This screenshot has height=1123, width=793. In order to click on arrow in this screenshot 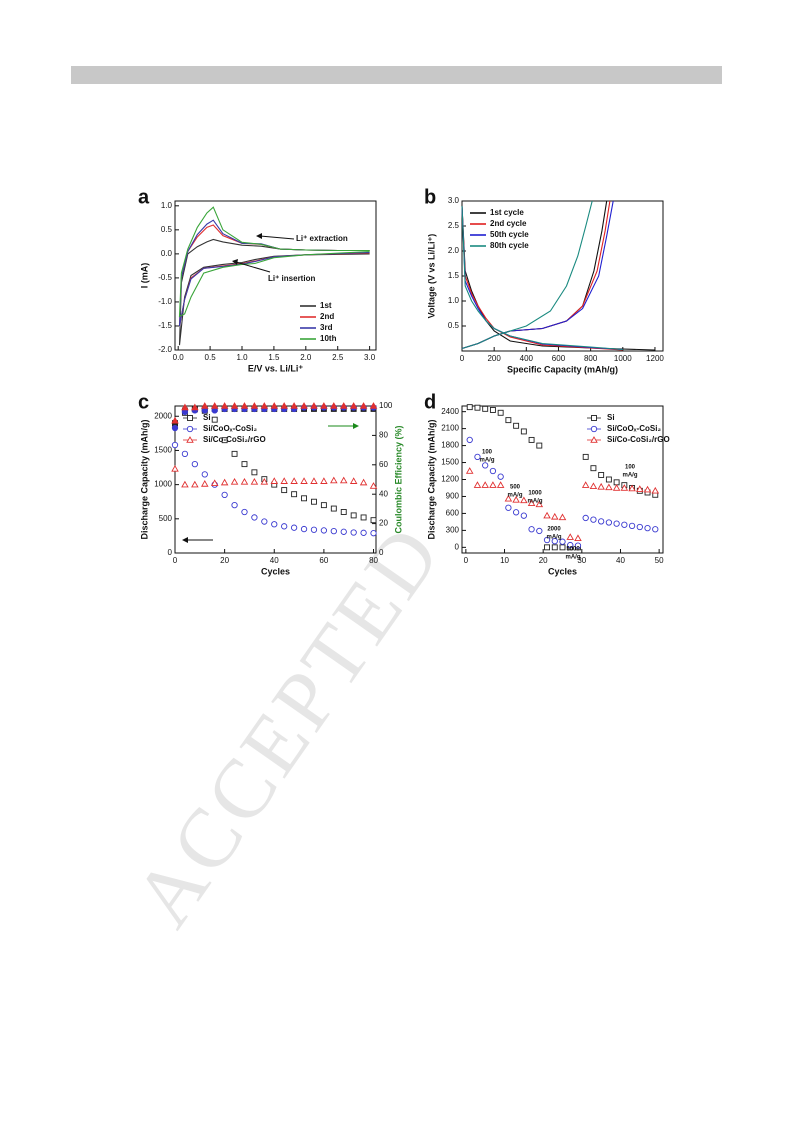, I will do `click(277, 237)`.